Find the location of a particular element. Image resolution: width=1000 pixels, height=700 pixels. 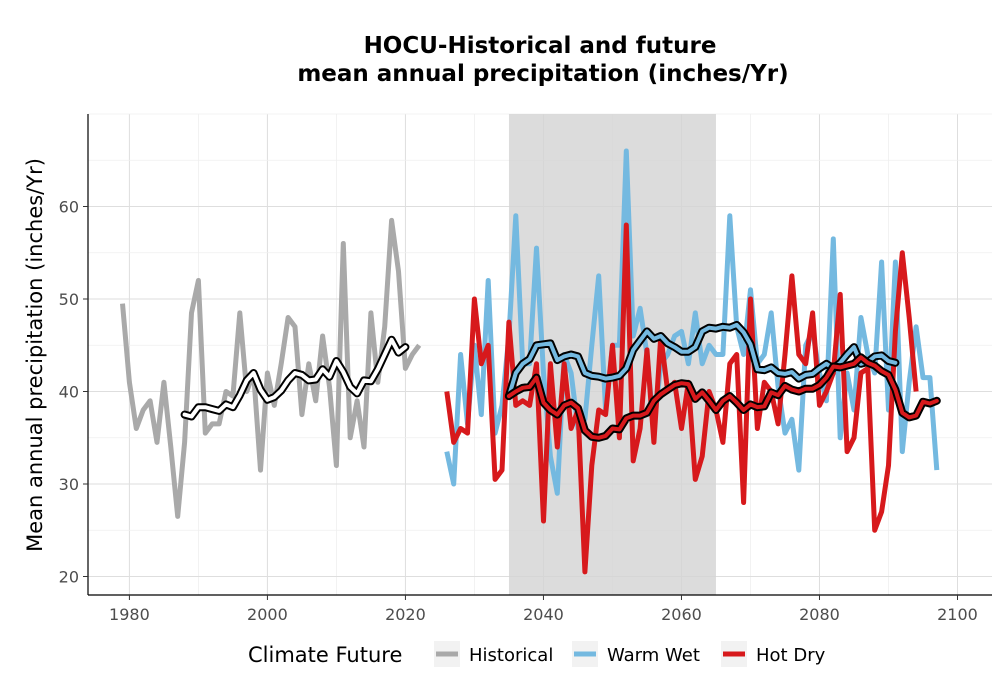

y-tick-label: 40 is located at coordinates (69, 392).